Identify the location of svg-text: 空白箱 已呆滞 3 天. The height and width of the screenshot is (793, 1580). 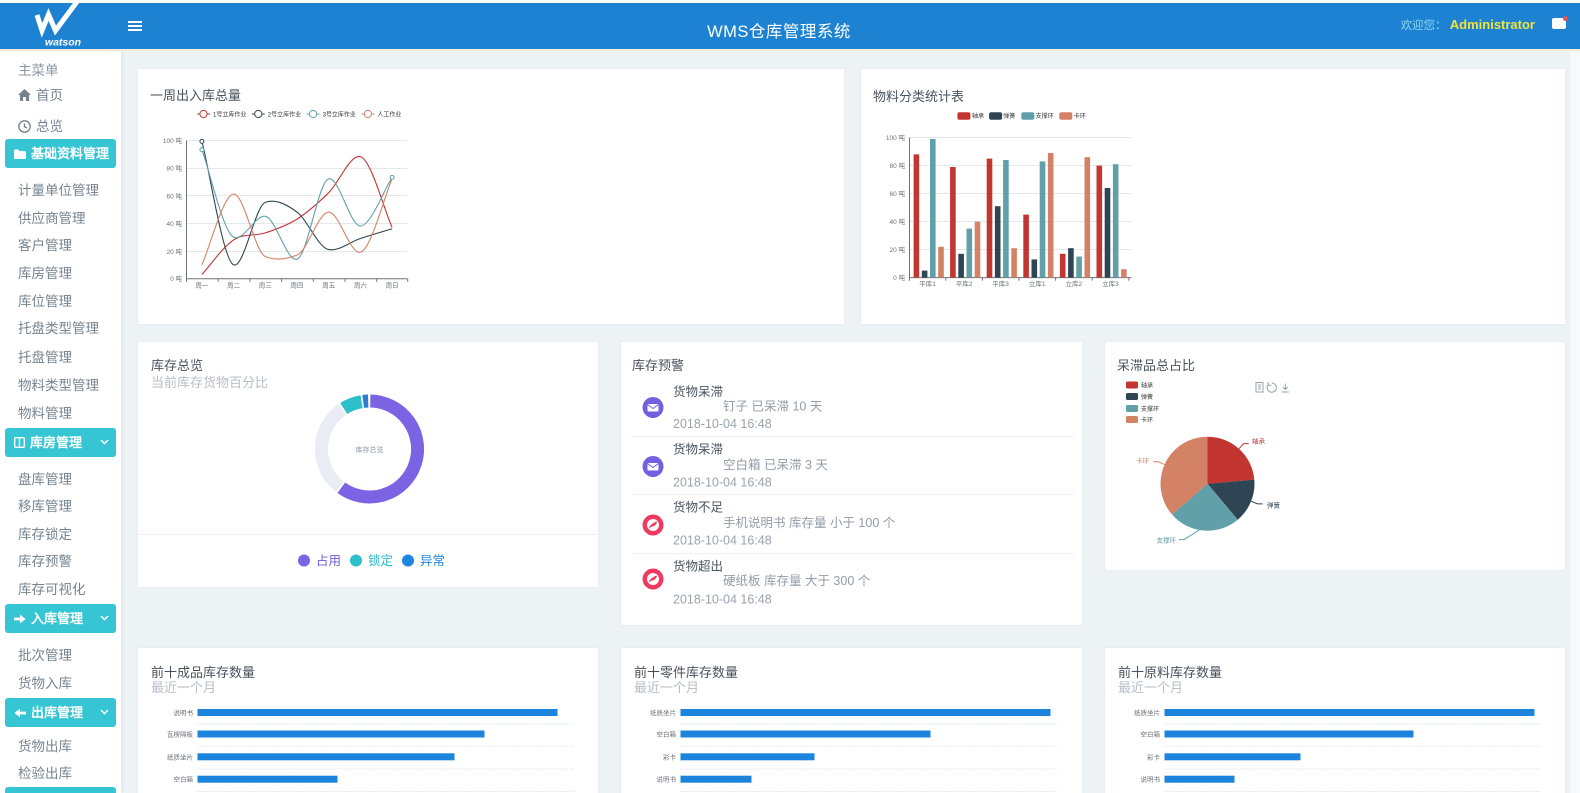
(775, 464).